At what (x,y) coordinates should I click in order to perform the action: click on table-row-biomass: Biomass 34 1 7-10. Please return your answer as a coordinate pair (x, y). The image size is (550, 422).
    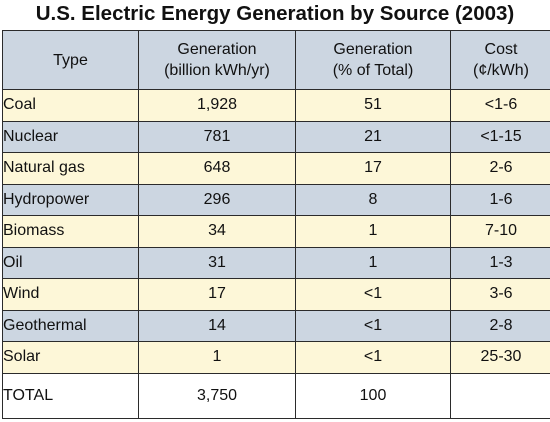
    Looking at the image, I should click on (276, 231).